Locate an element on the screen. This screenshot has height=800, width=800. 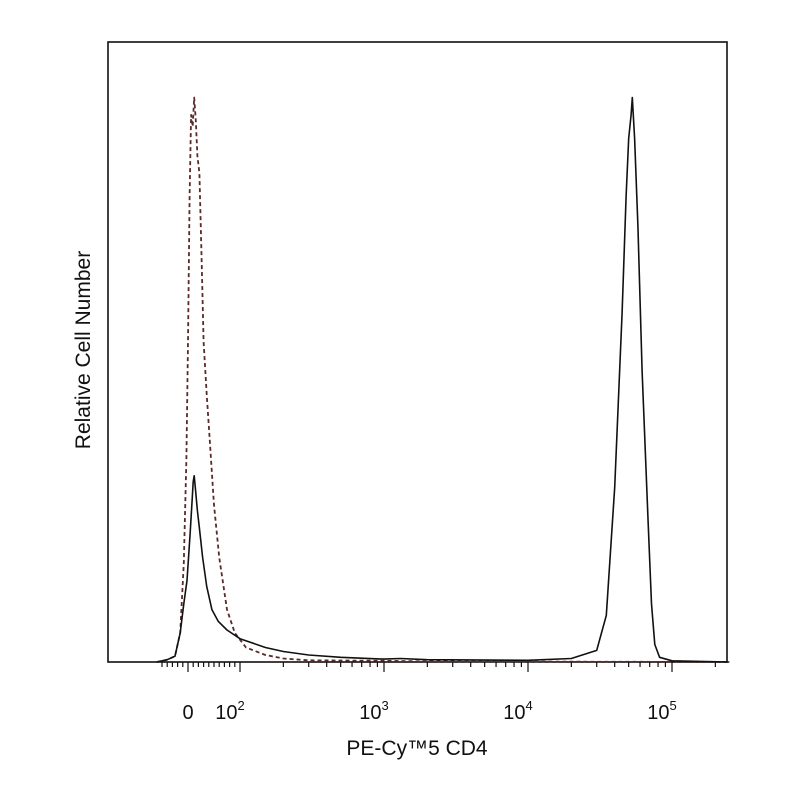
x-tick-label: 10³ is located at coordinates (373, 711).